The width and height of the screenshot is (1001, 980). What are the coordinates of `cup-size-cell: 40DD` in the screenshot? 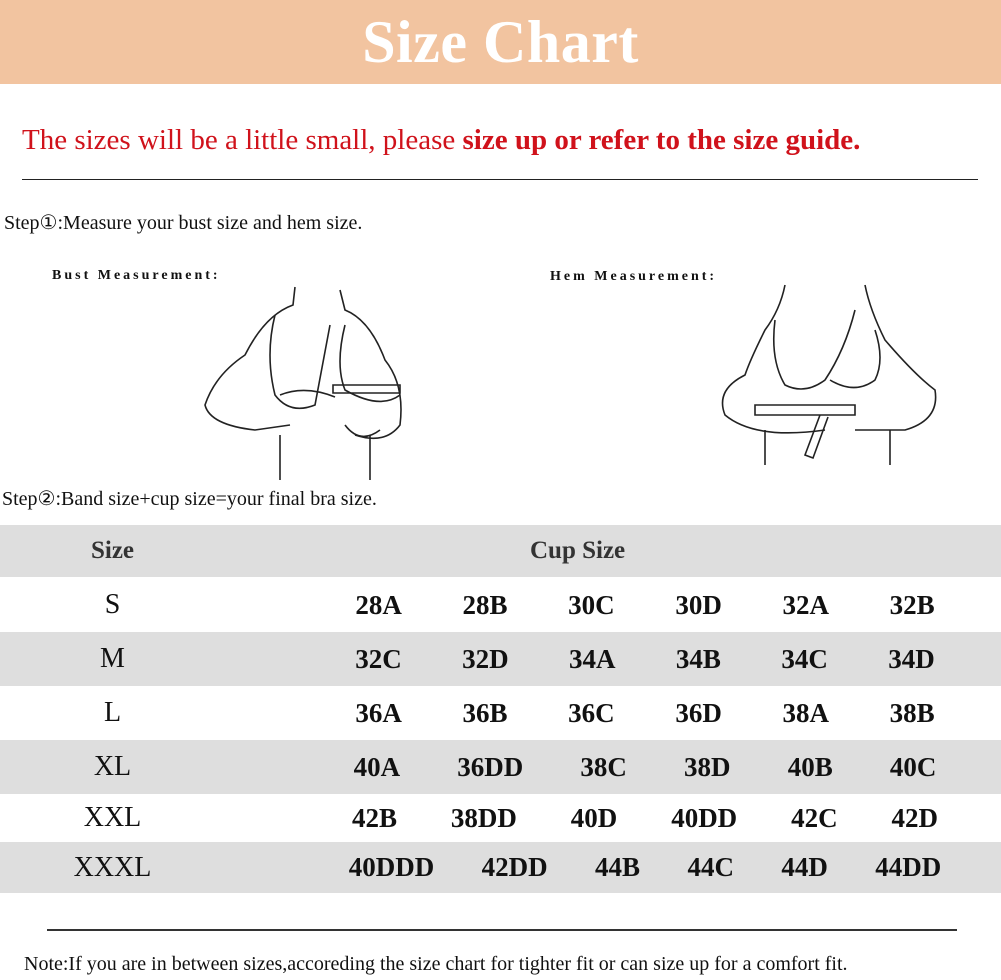 It's located at (704, 817).